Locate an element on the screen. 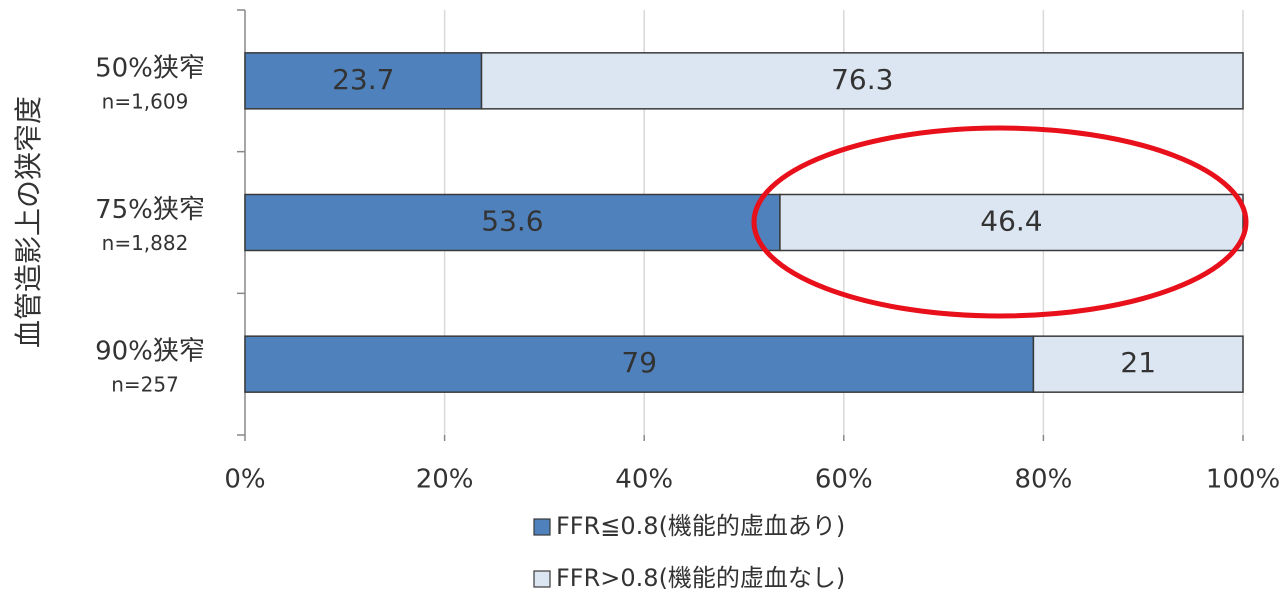  data-label: 53.6 is located at coordinates (512, 221).